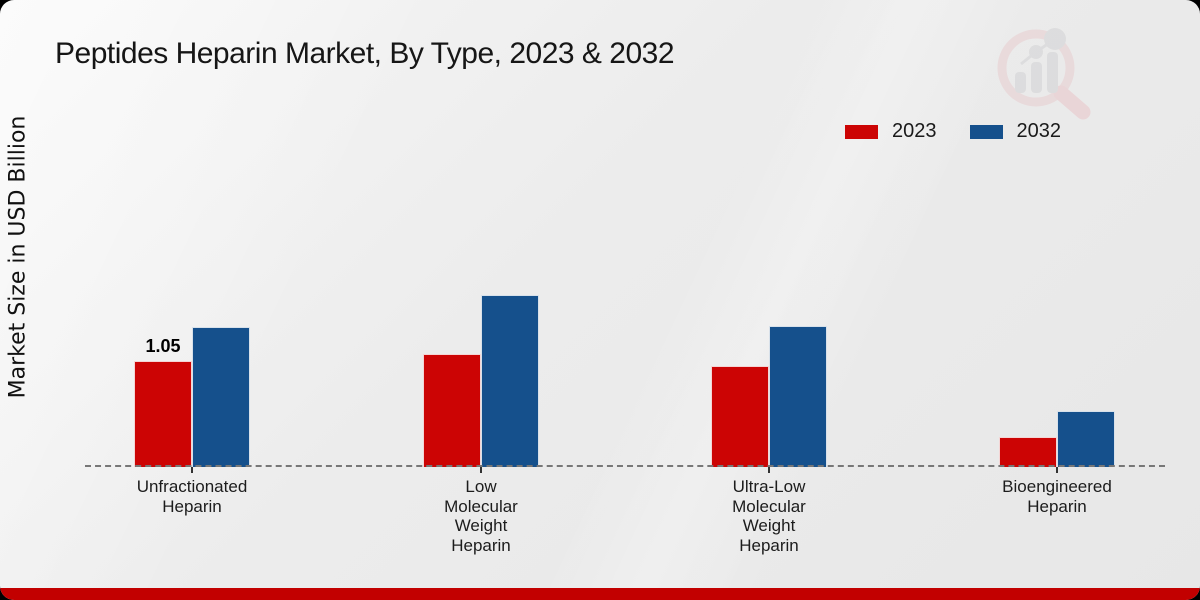 The width and height of the screenshot is (1200, 600). I want to click on x-axis-label-ultra-low-molecular-weight-heparin: Ultra-Low Molecular Weight Heparin, so click(769, 516).